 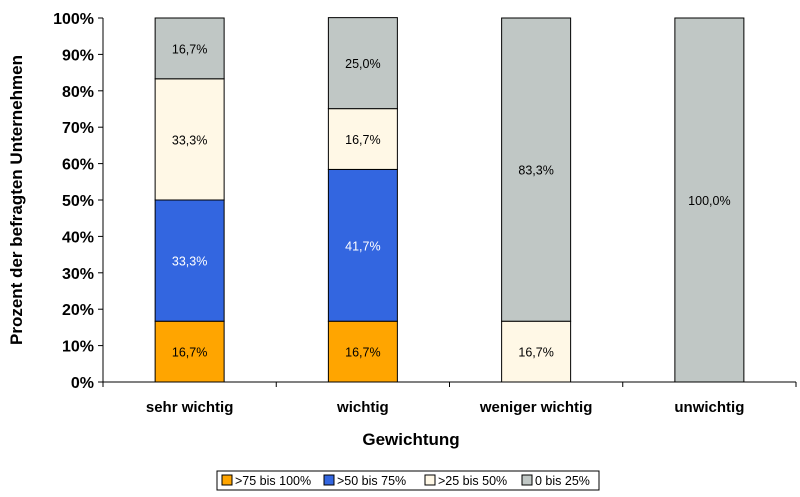 What do you see at coordinates (362, 407) in the screenshot?
I see `x-category-label: wichtig` at bounding box center [362, 407].